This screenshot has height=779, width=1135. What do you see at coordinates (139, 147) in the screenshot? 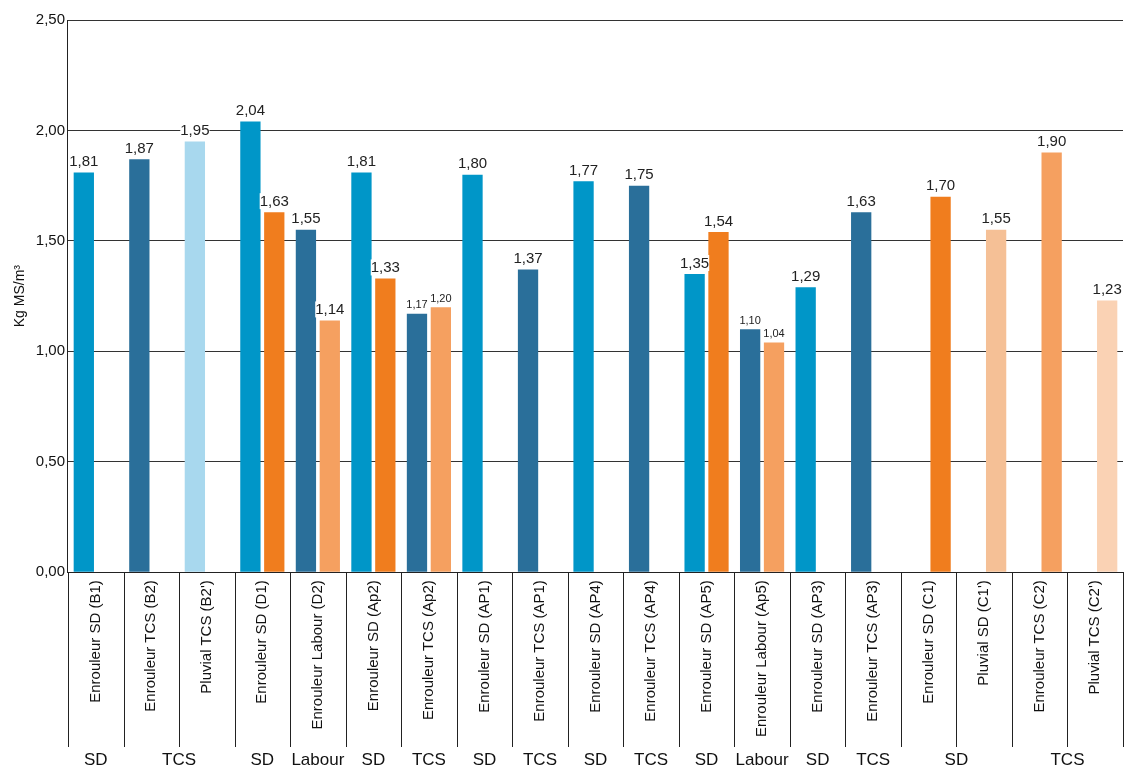
I see `data-label: 1,87` at bounding box center [139, 147].